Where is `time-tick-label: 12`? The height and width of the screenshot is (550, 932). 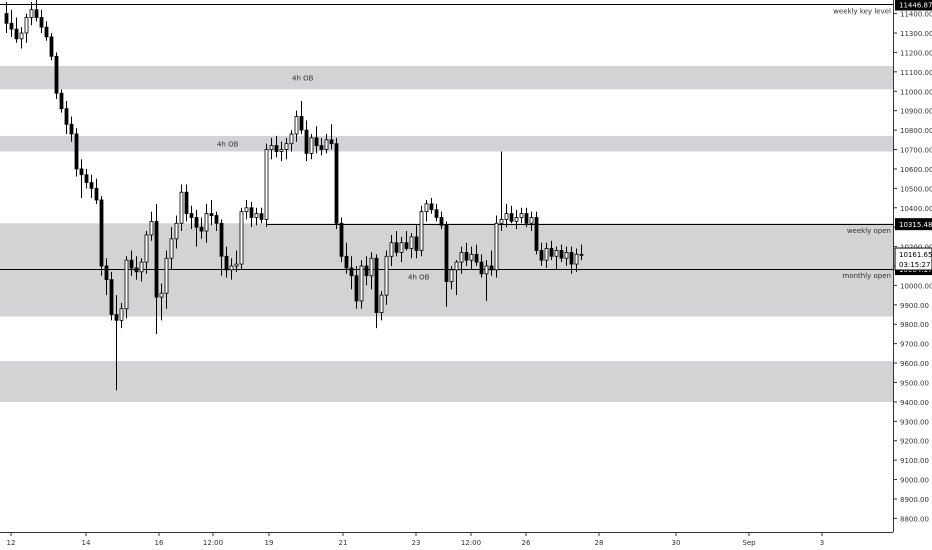
time-tick-label: 12 is located at coordinates (11, 543).